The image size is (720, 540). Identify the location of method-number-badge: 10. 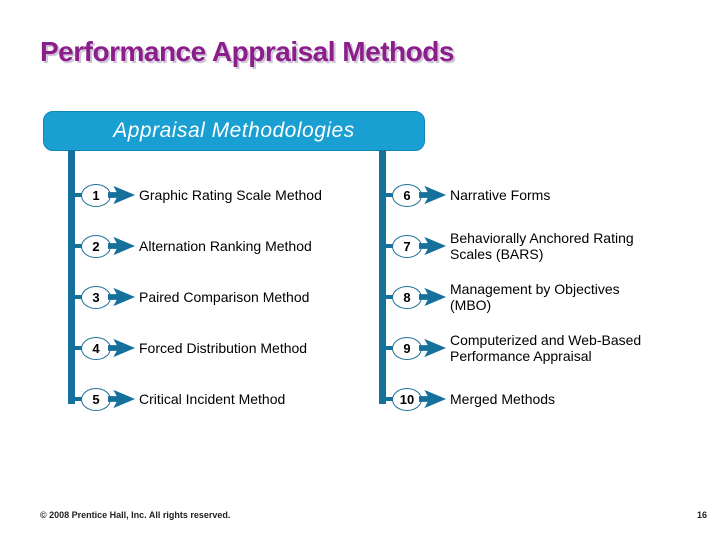
(407, 399).